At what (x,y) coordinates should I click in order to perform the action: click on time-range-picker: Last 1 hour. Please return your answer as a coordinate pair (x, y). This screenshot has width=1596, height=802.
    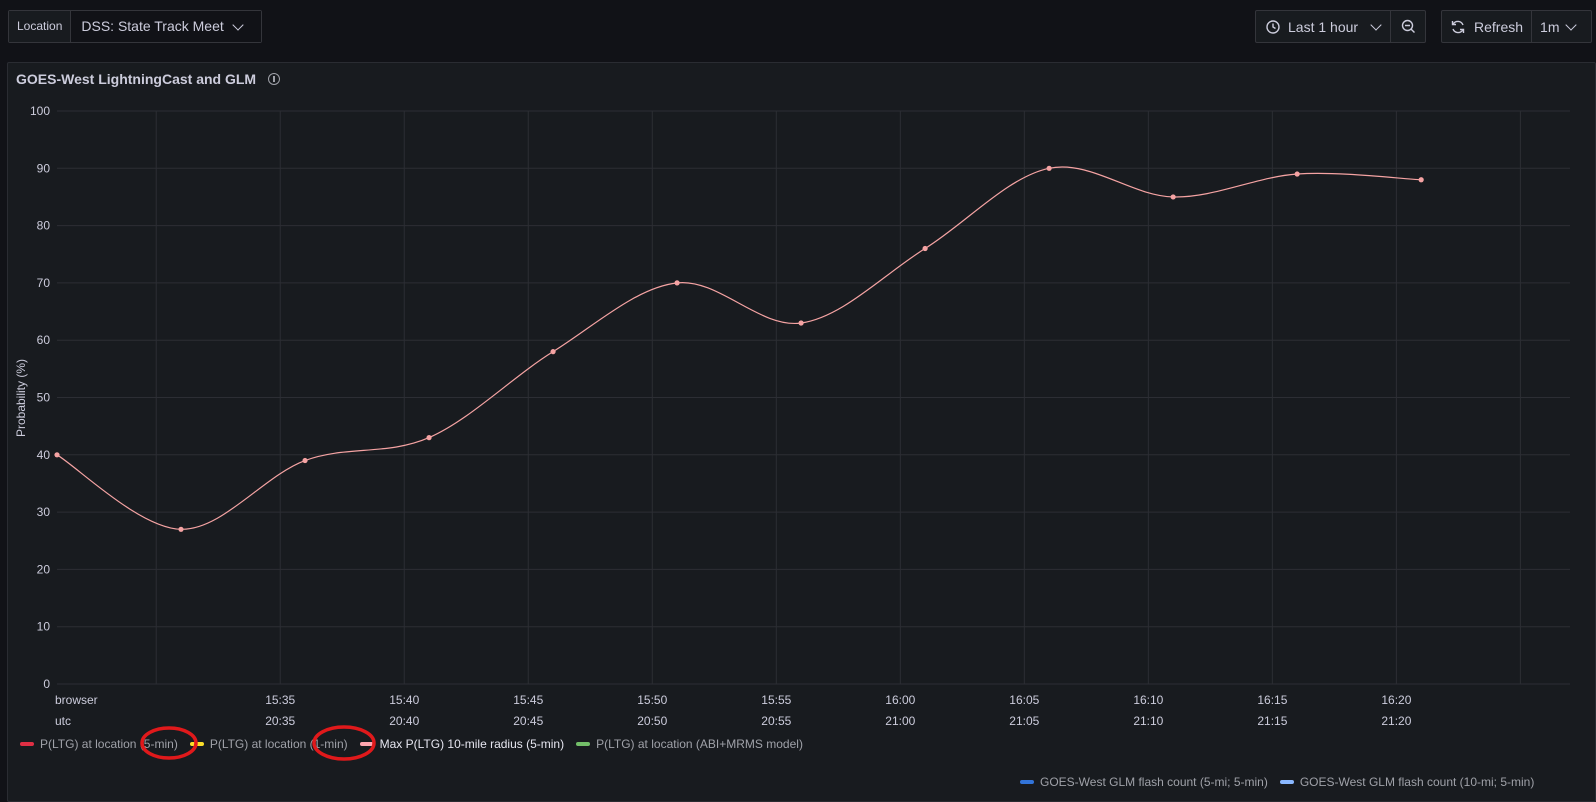
    Looking at the image, I should click on (1323, 26).